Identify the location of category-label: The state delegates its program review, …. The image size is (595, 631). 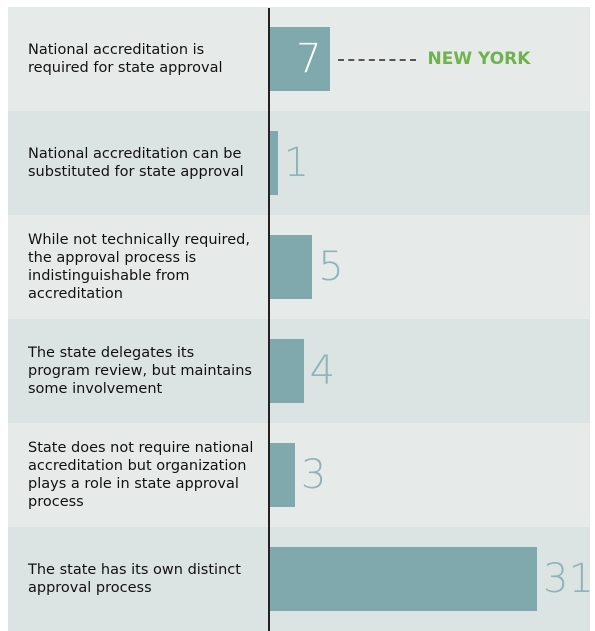
(140, 371).